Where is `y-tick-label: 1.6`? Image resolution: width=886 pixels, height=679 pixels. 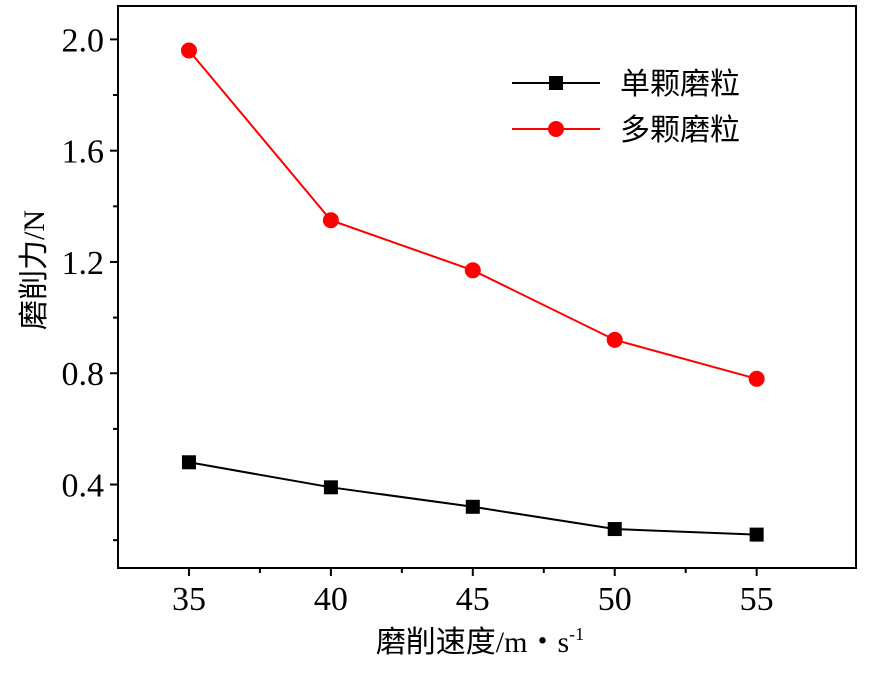 y-tick-label: 1.6 is located at coordinates (83, 152).